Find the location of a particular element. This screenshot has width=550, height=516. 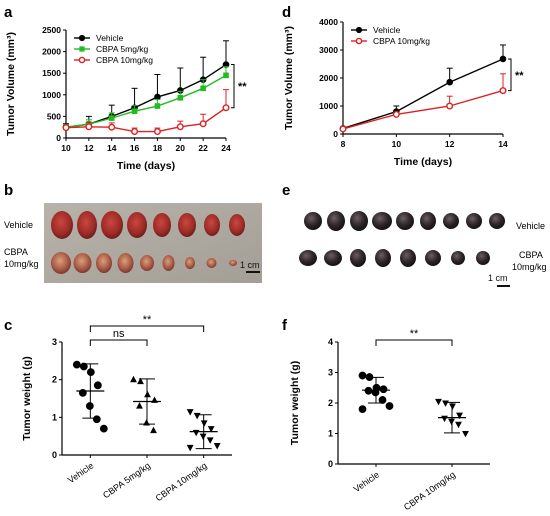

photo-b-tumors is located at coordinates (148, 242).